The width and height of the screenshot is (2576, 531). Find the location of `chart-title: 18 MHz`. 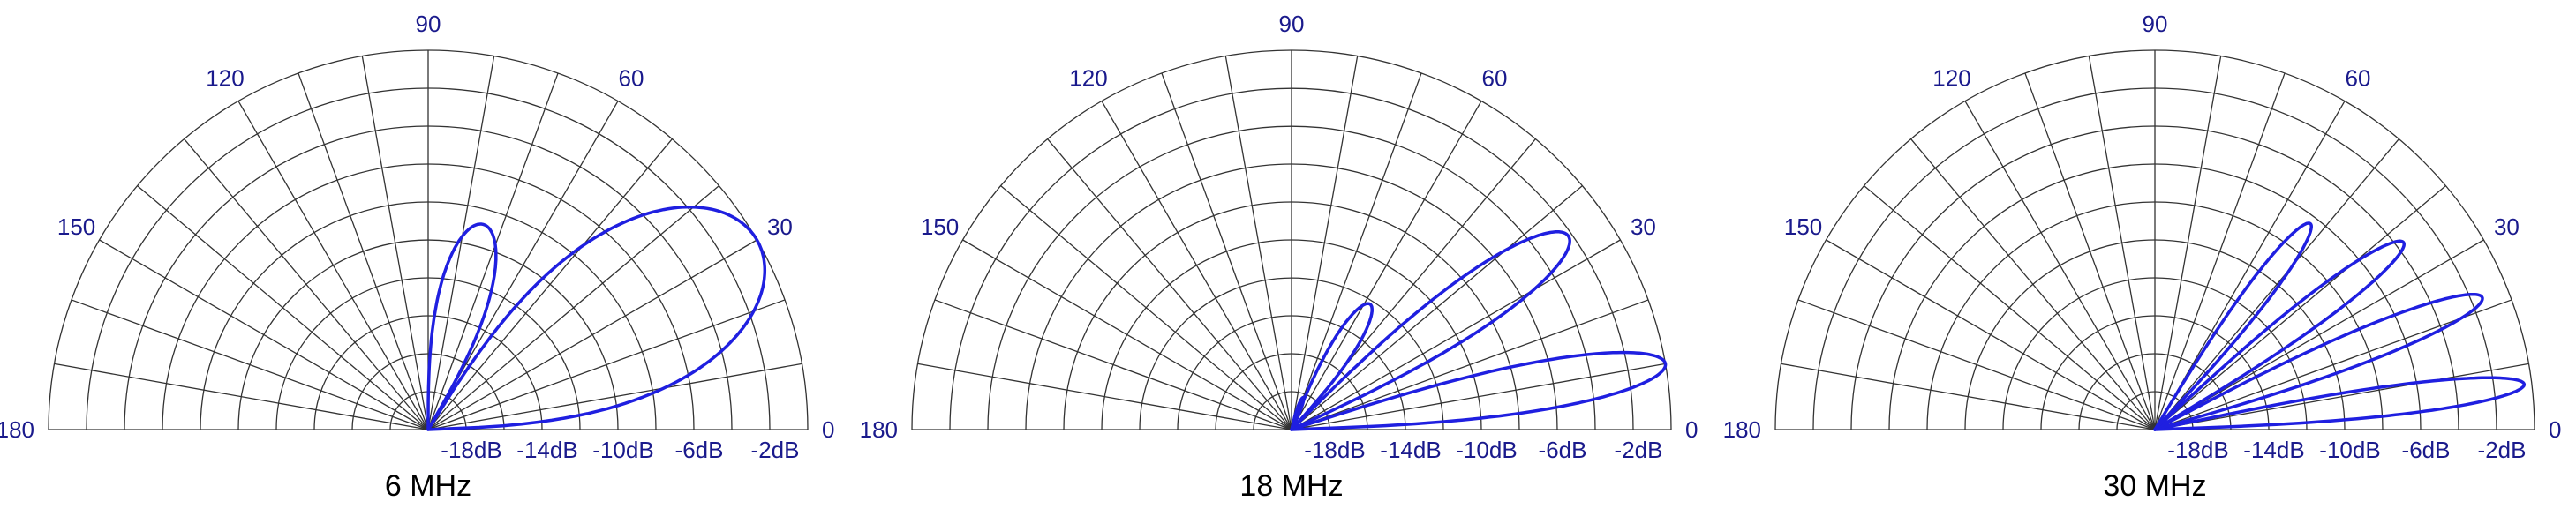

chart-title: 18 MHz is located at coordinates (1291, 486).